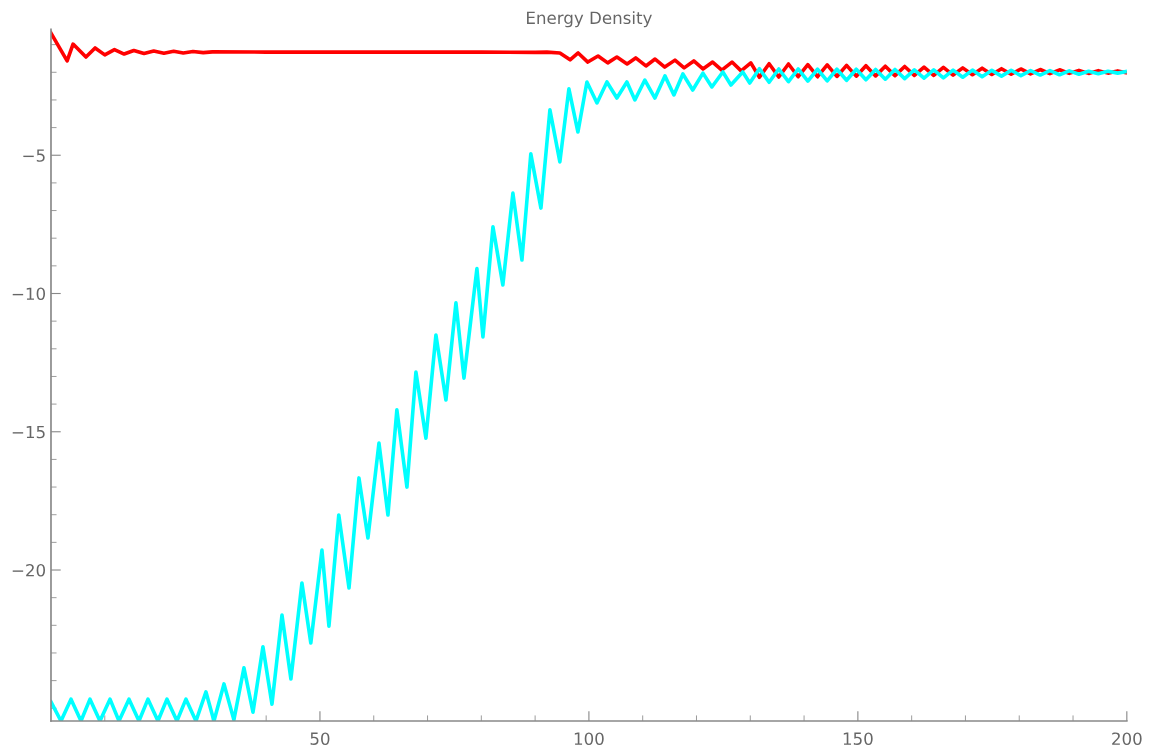  Describe the element at coordinates (29, 570) in the screenshot. I see `y-tick-label: −20` at that location.